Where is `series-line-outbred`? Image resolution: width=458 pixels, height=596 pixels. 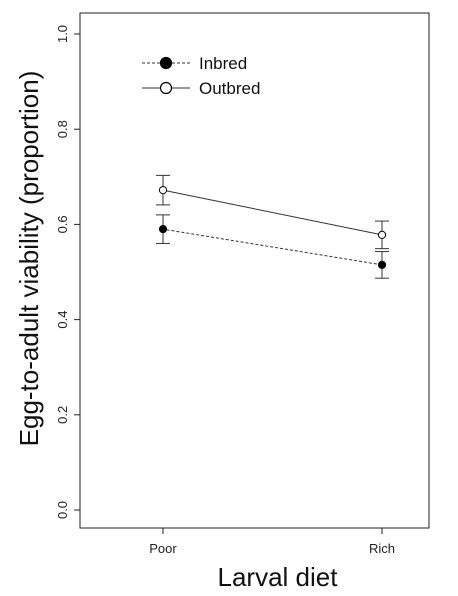 series-line-outbred is located at coordinates (272, 212).